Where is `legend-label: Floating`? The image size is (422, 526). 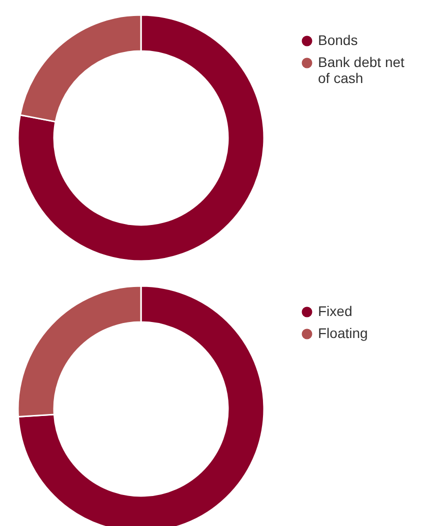 legend-label: Floating is located at coordinates (343, 333).